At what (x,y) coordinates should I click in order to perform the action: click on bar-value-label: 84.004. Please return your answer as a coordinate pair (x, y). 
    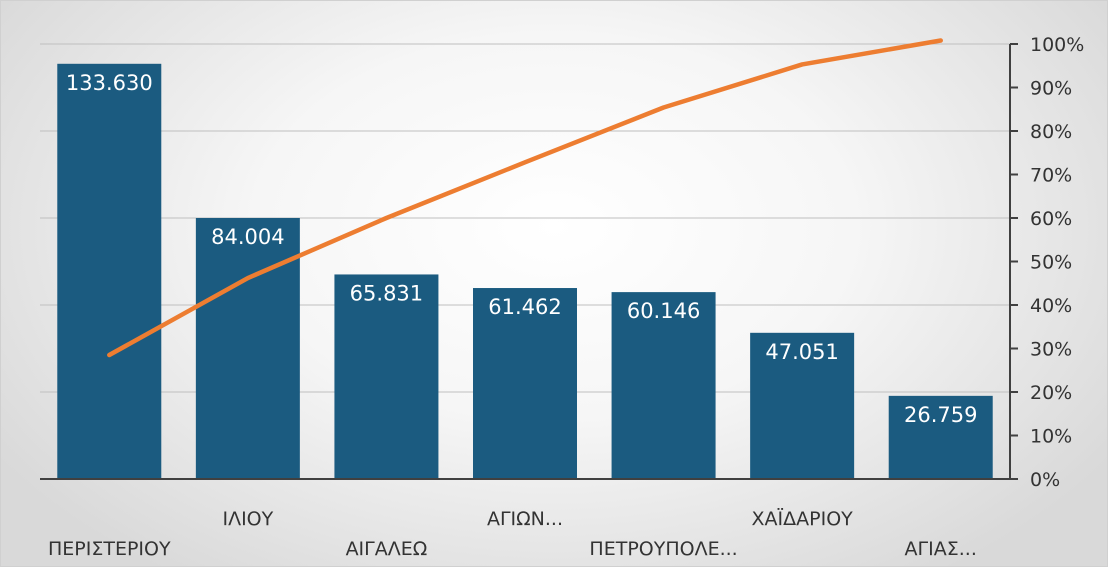
    Looking at the image, I should click on (247, 237).